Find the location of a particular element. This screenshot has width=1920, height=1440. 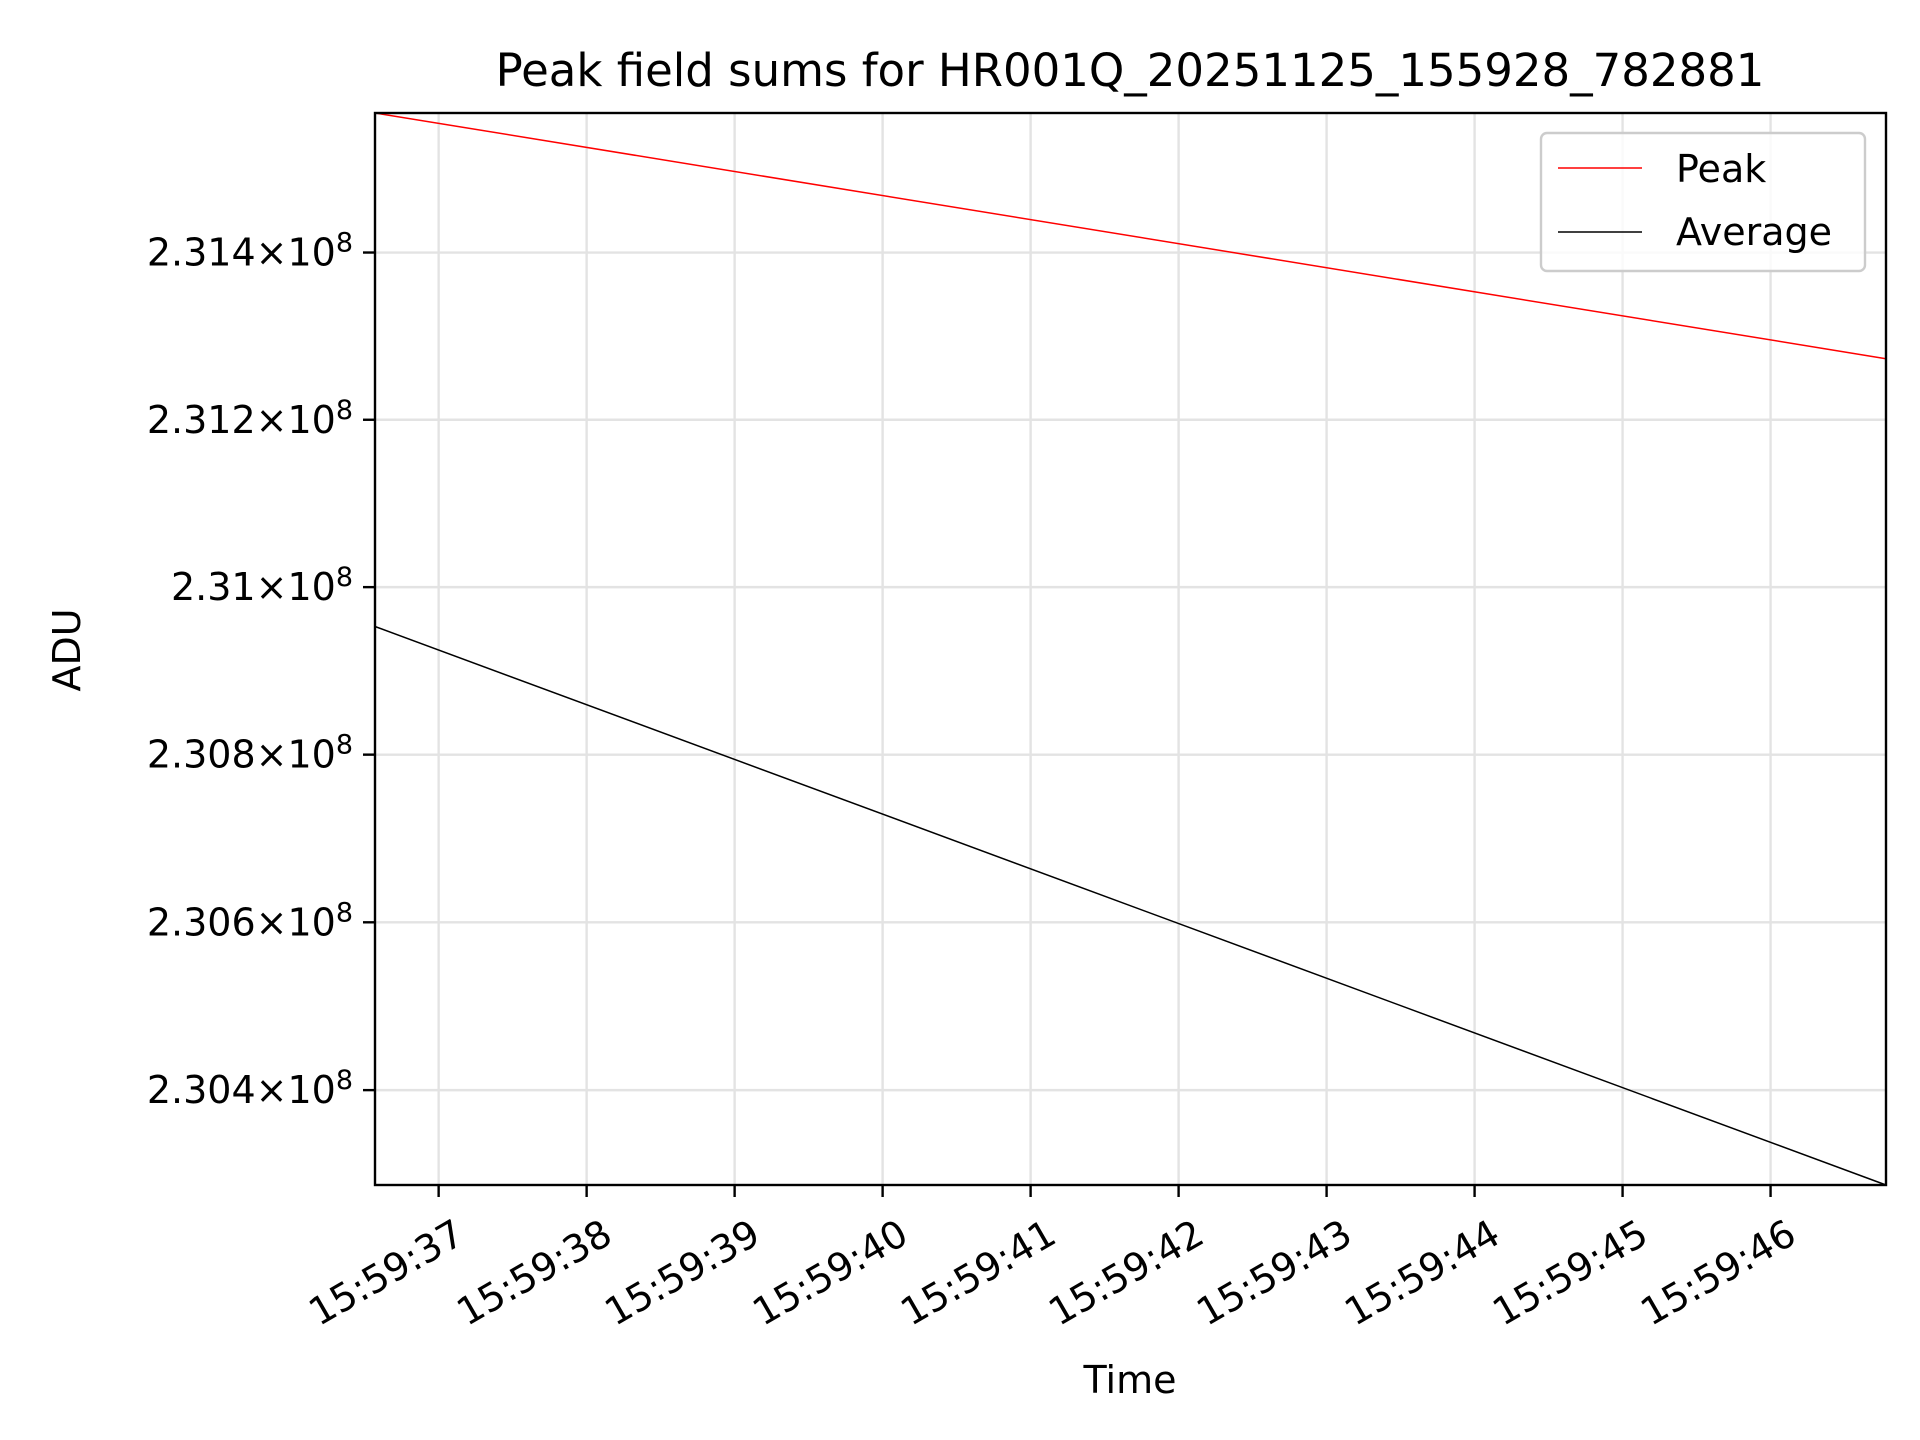

series-line-peak is located at coordinates (1130, 236).